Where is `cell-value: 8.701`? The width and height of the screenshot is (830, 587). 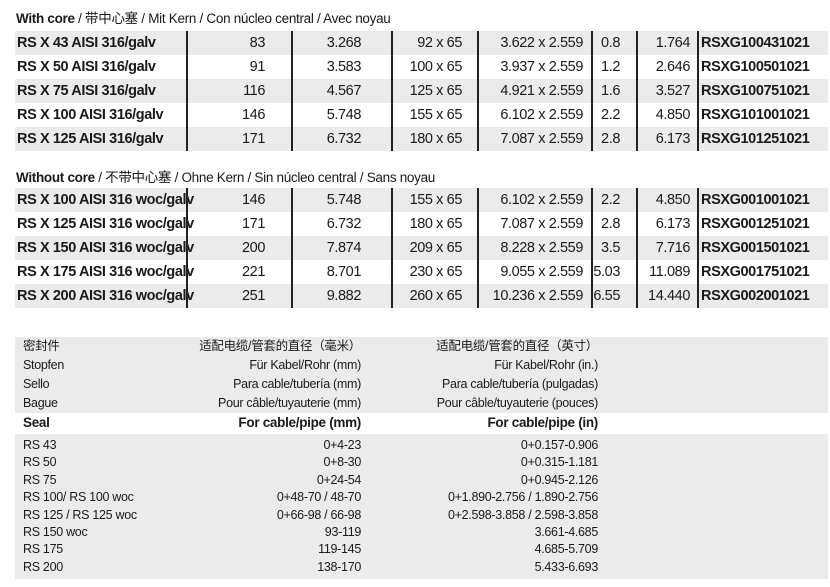 cell-value: 8.701 is located at coordinates (344, 272).